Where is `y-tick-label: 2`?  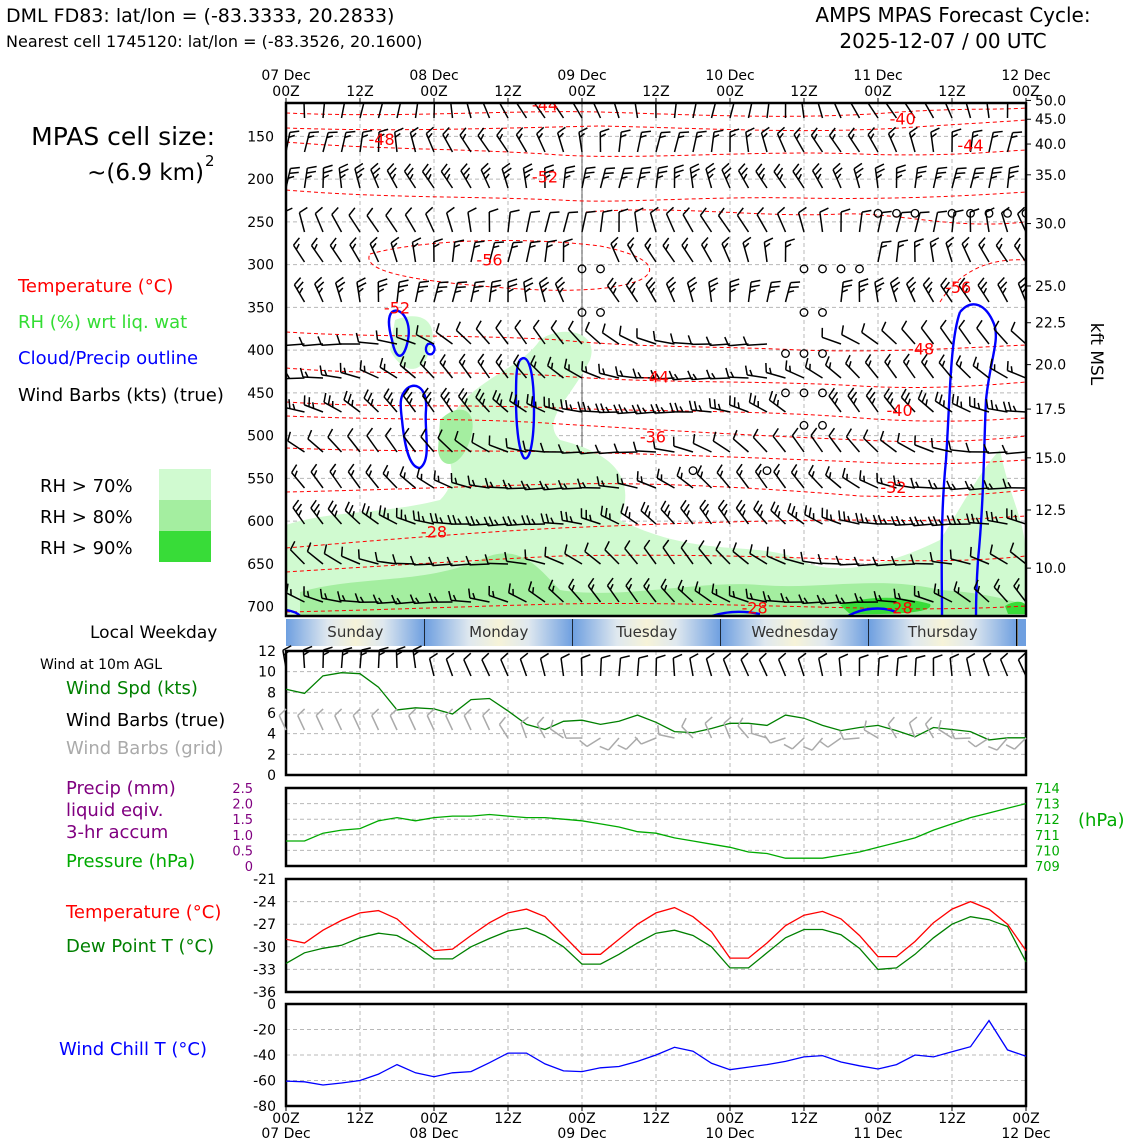
y-tick-label: 2 is located at coordinates (271, 755).